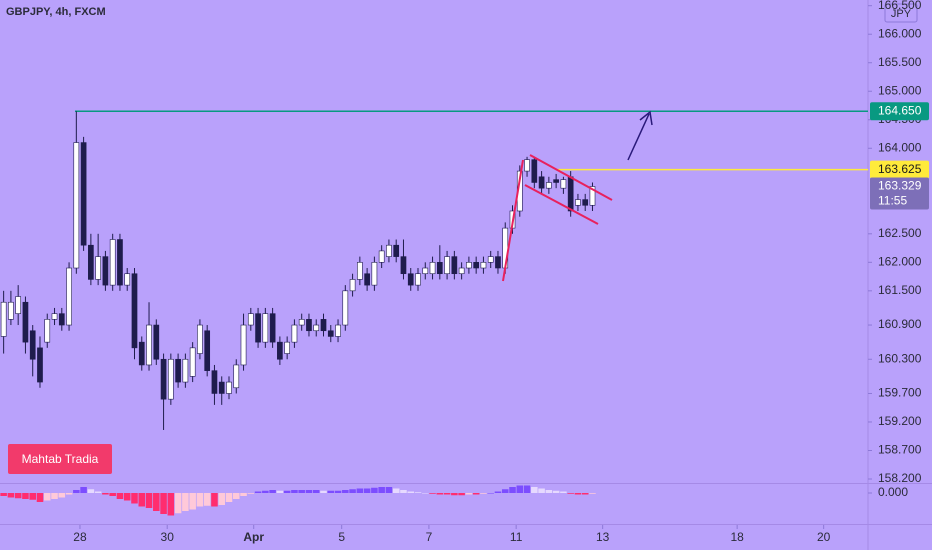 The height and width of the screenshot is (550, 932). What do you see at coordinates (341, 537) in the screenshot?
I see `x-tick-label: 5` at bounding box center [341, 537].